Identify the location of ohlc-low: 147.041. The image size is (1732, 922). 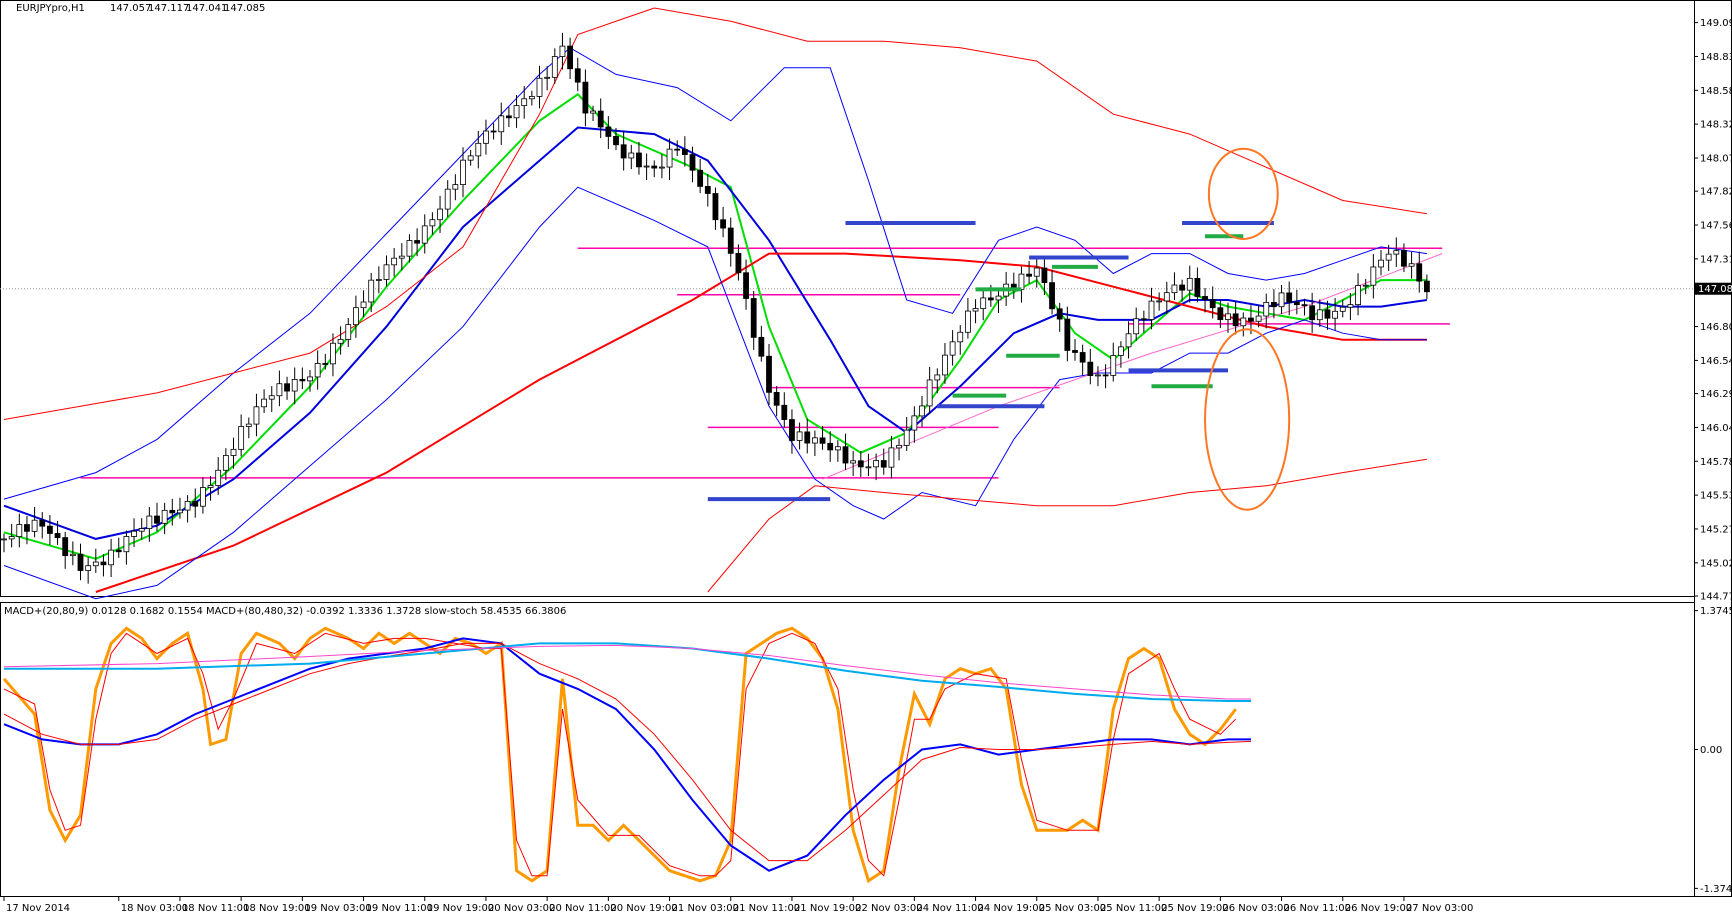
(206, 8).